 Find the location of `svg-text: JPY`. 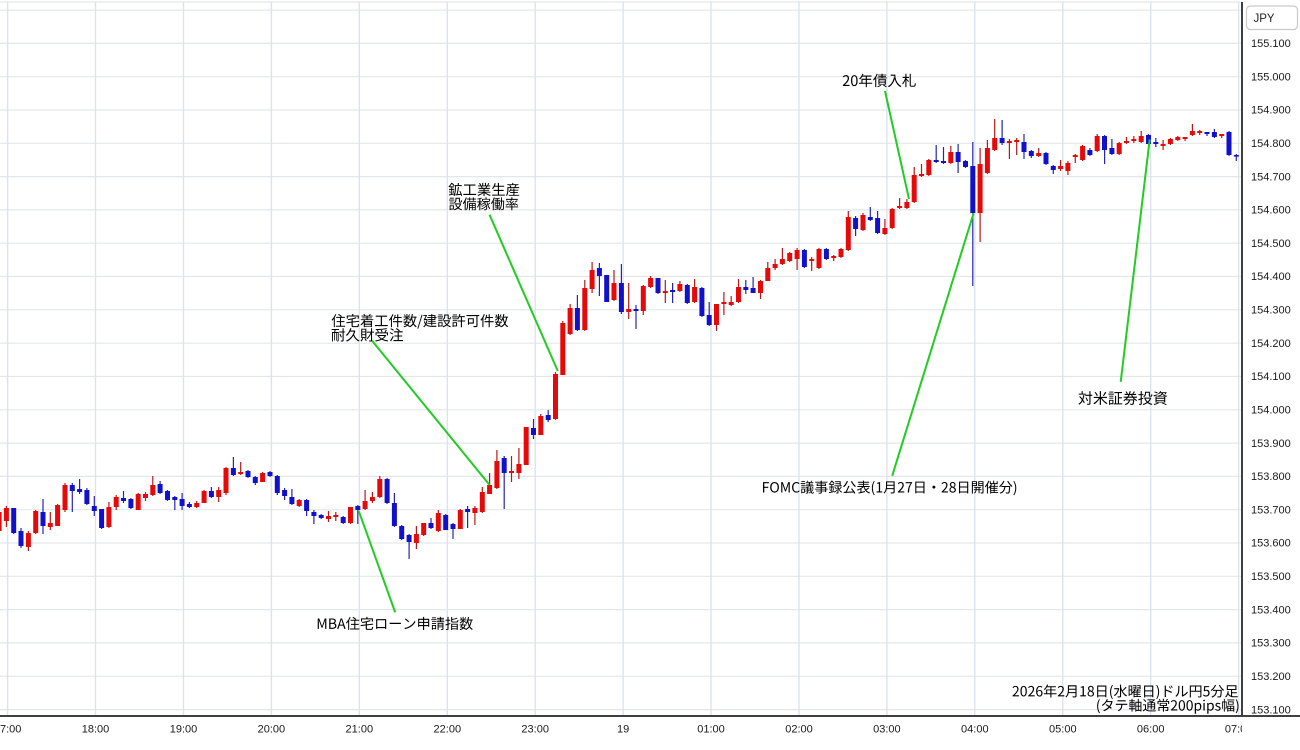

svg-text: JPY is located at coordinates (1263, 19).